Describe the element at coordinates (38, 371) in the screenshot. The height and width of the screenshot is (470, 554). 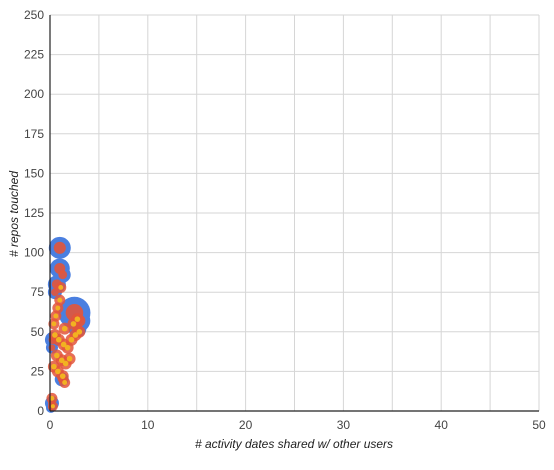
I see `y-tick-label: 25` at that location.